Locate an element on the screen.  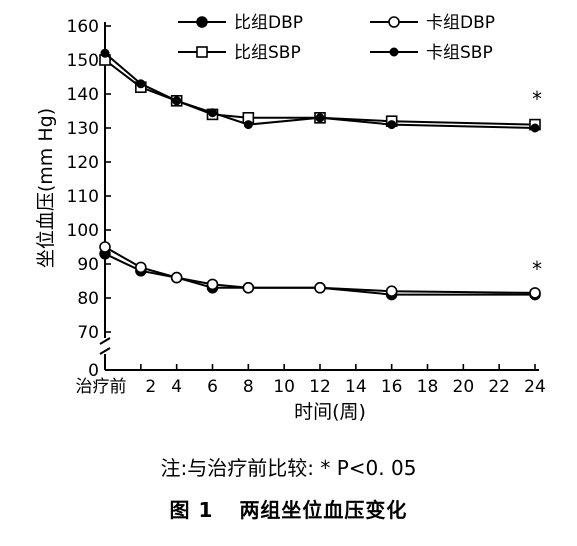
x-tick-label: 治疗前 is located at coordinates (101, 387).